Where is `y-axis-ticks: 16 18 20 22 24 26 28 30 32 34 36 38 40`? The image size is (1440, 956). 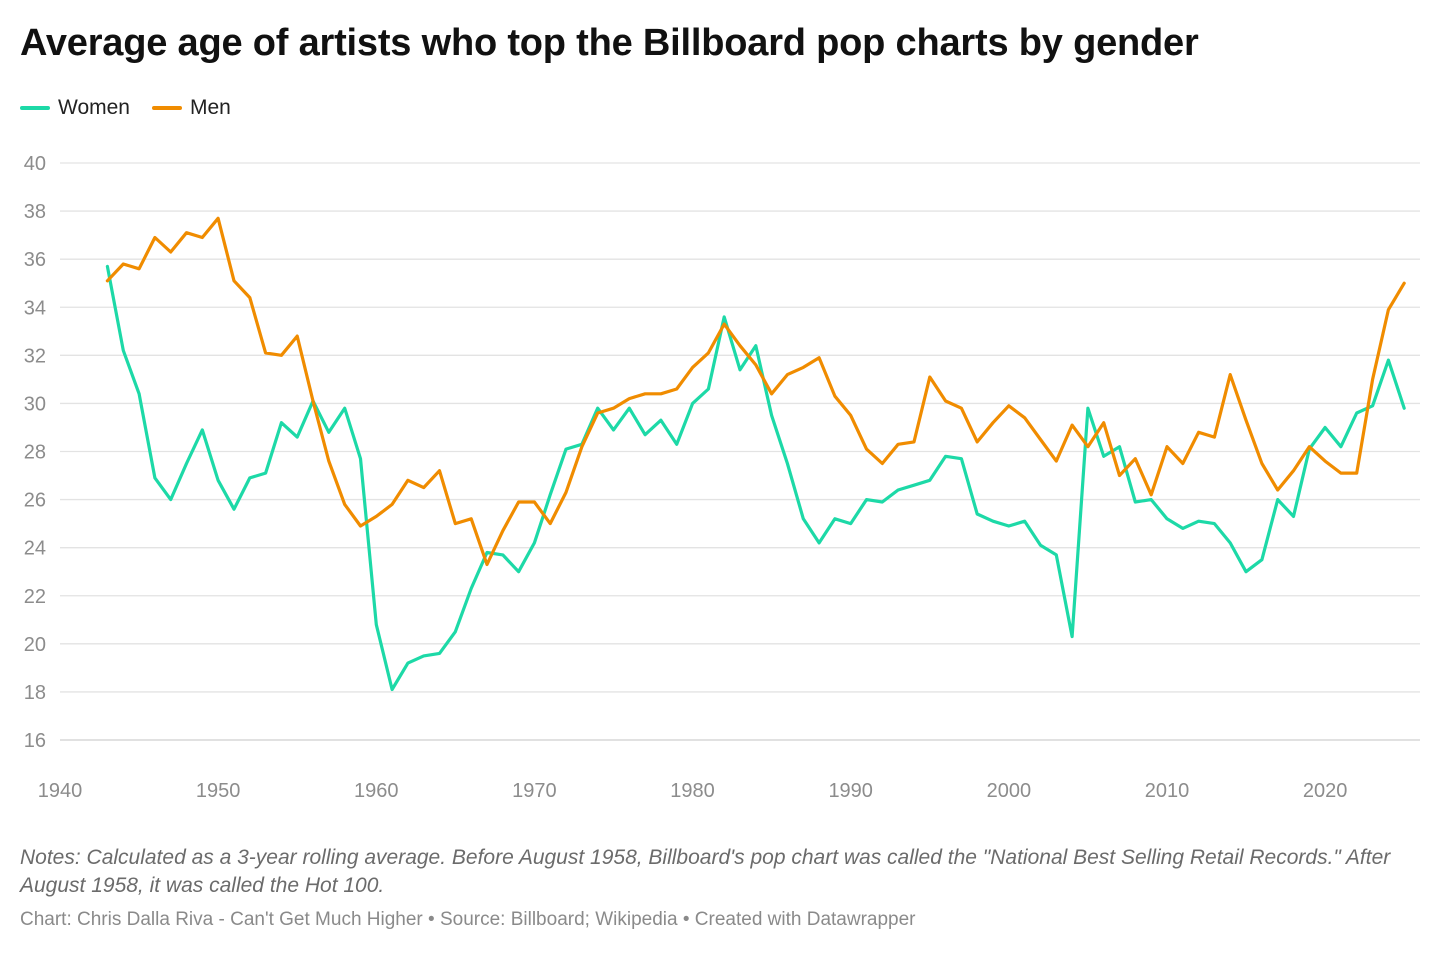
y-axis-ticks: 16 18 20 22 24 26 28 30 32 34 36 38 40 is located at coordinates (35, 452).